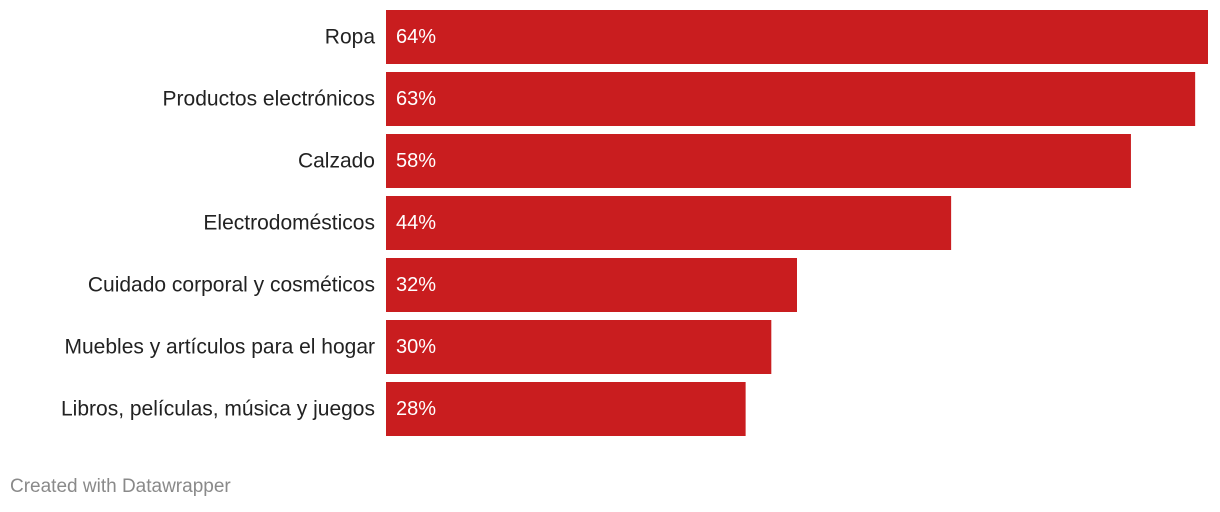 The width and height of the screenshot is (1220, 512). Describe the element at coordinates (416, 99) in the screenshot. I see `value-label: 63%` at that location.